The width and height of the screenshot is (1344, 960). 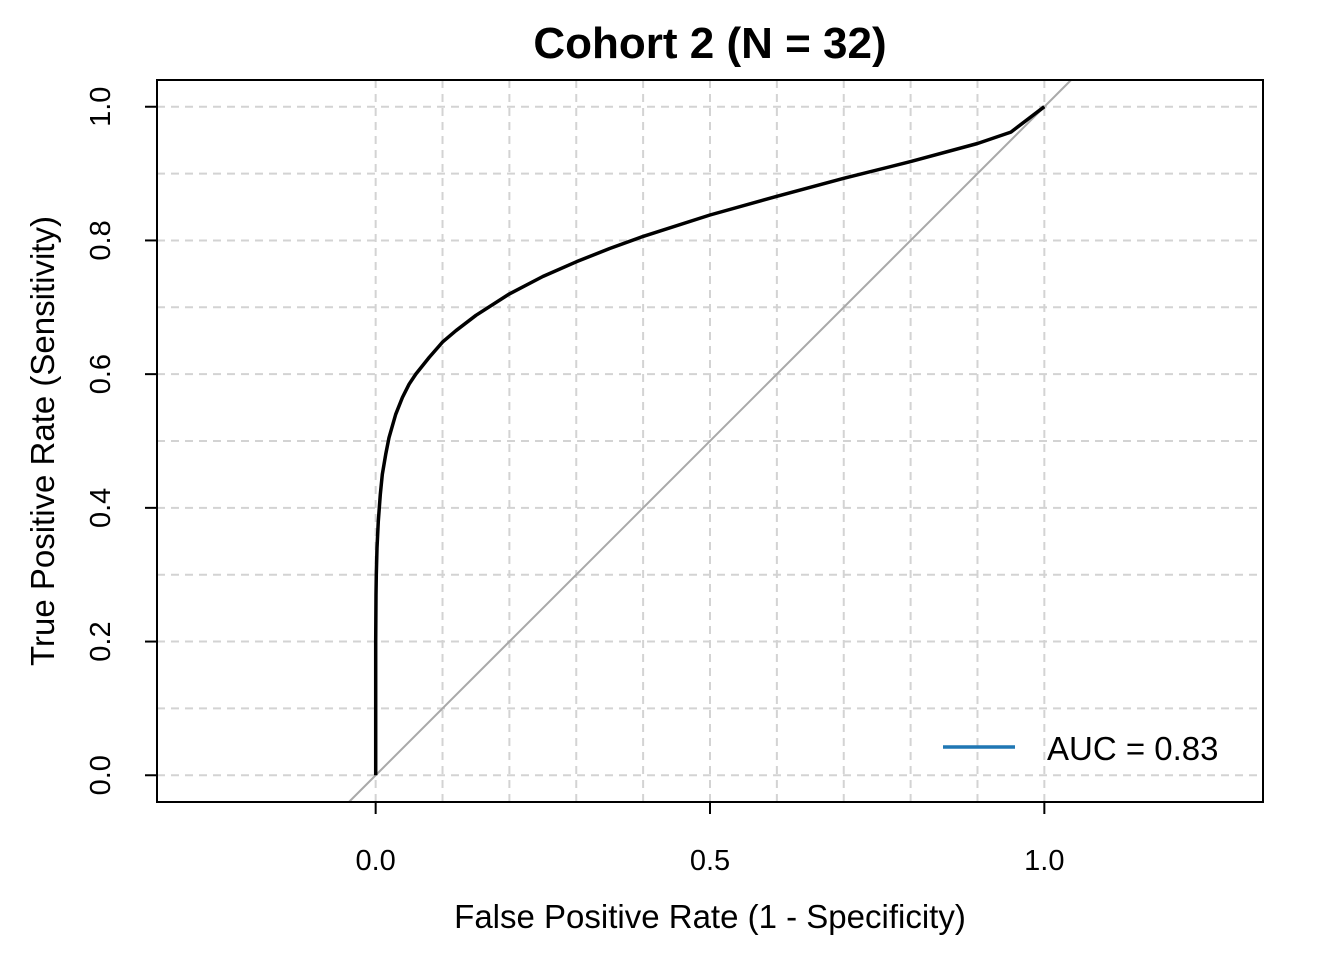 What do you see at coordinates (42, 441) in the screenshot?
I see `y-axis-label: True Positive Rate (Sensitivity)` at bounding box center [42, 441].